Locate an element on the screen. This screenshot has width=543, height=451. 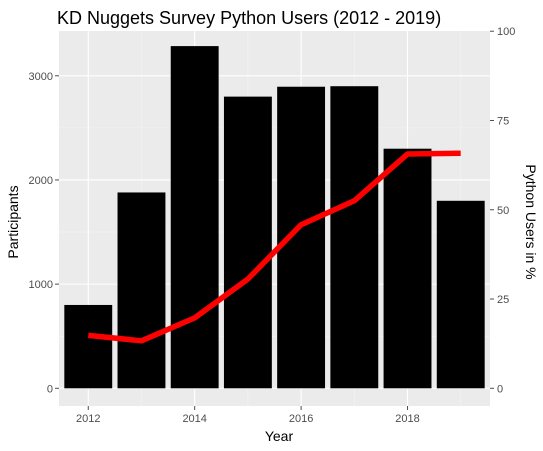
y-tick-label: 2000 is located at coordinates (41, 181).